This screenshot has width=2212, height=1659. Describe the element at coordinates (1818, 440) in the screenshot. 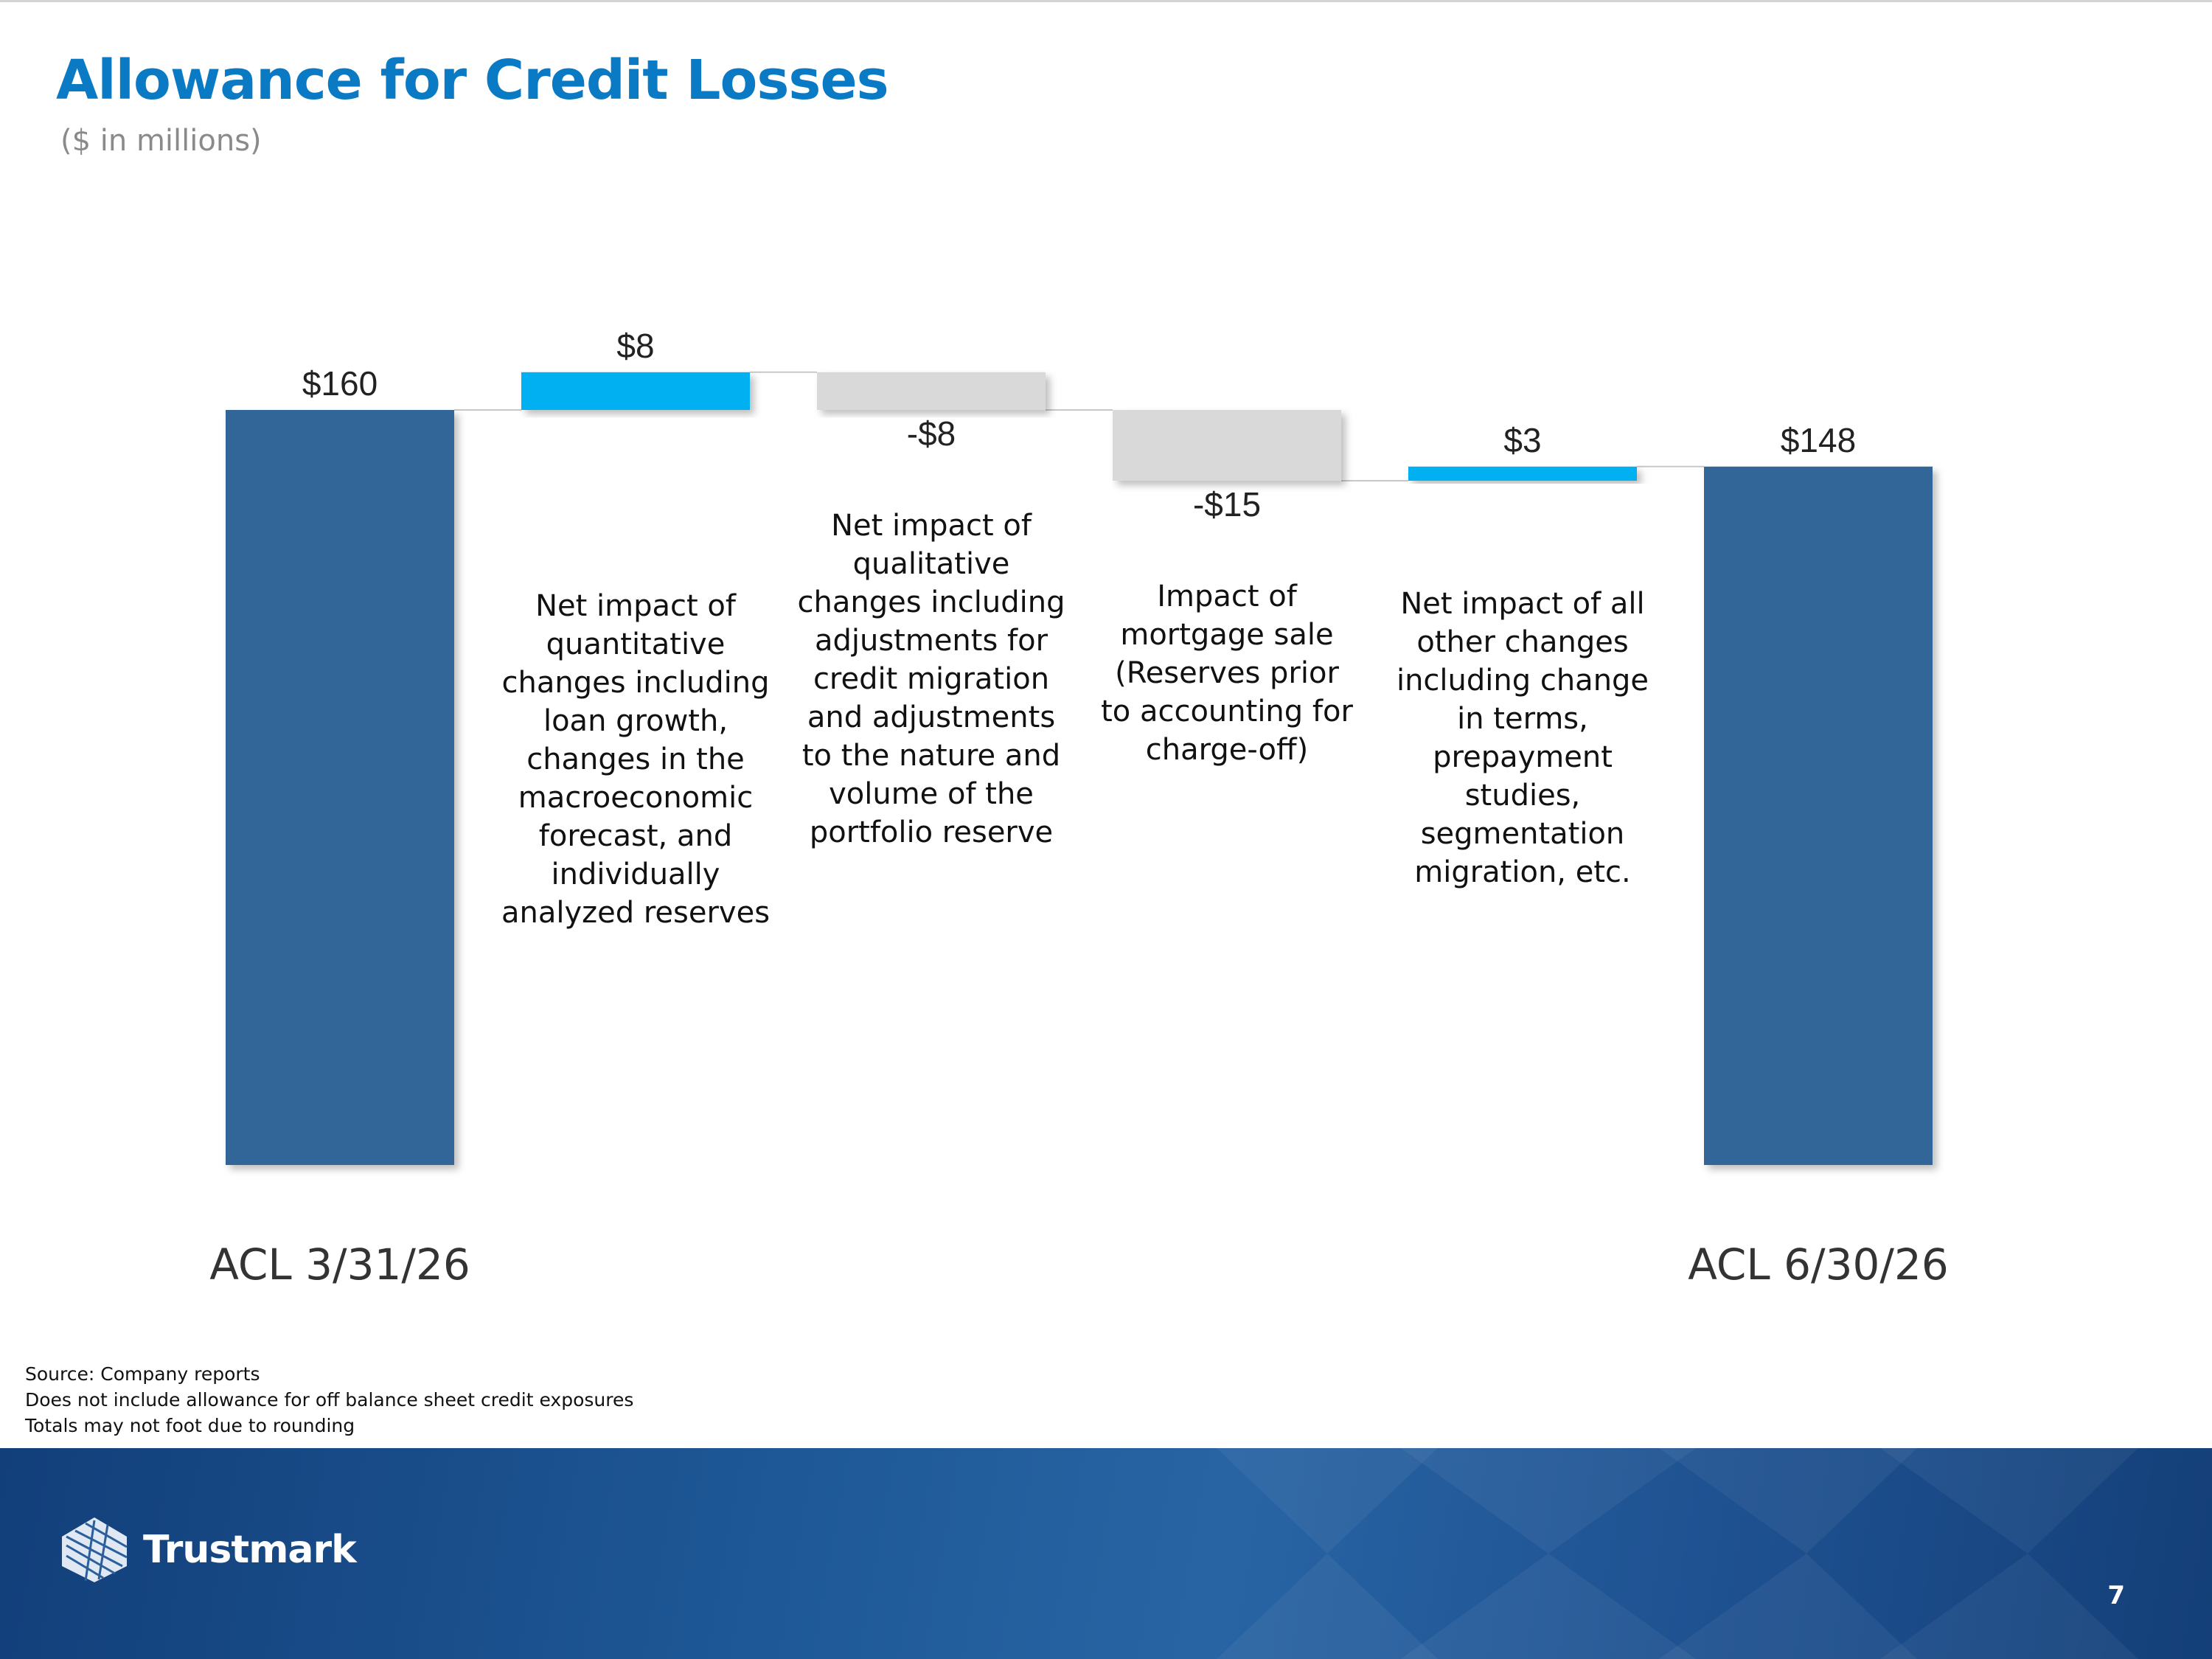

I see `value-label-5: $148` at that location.